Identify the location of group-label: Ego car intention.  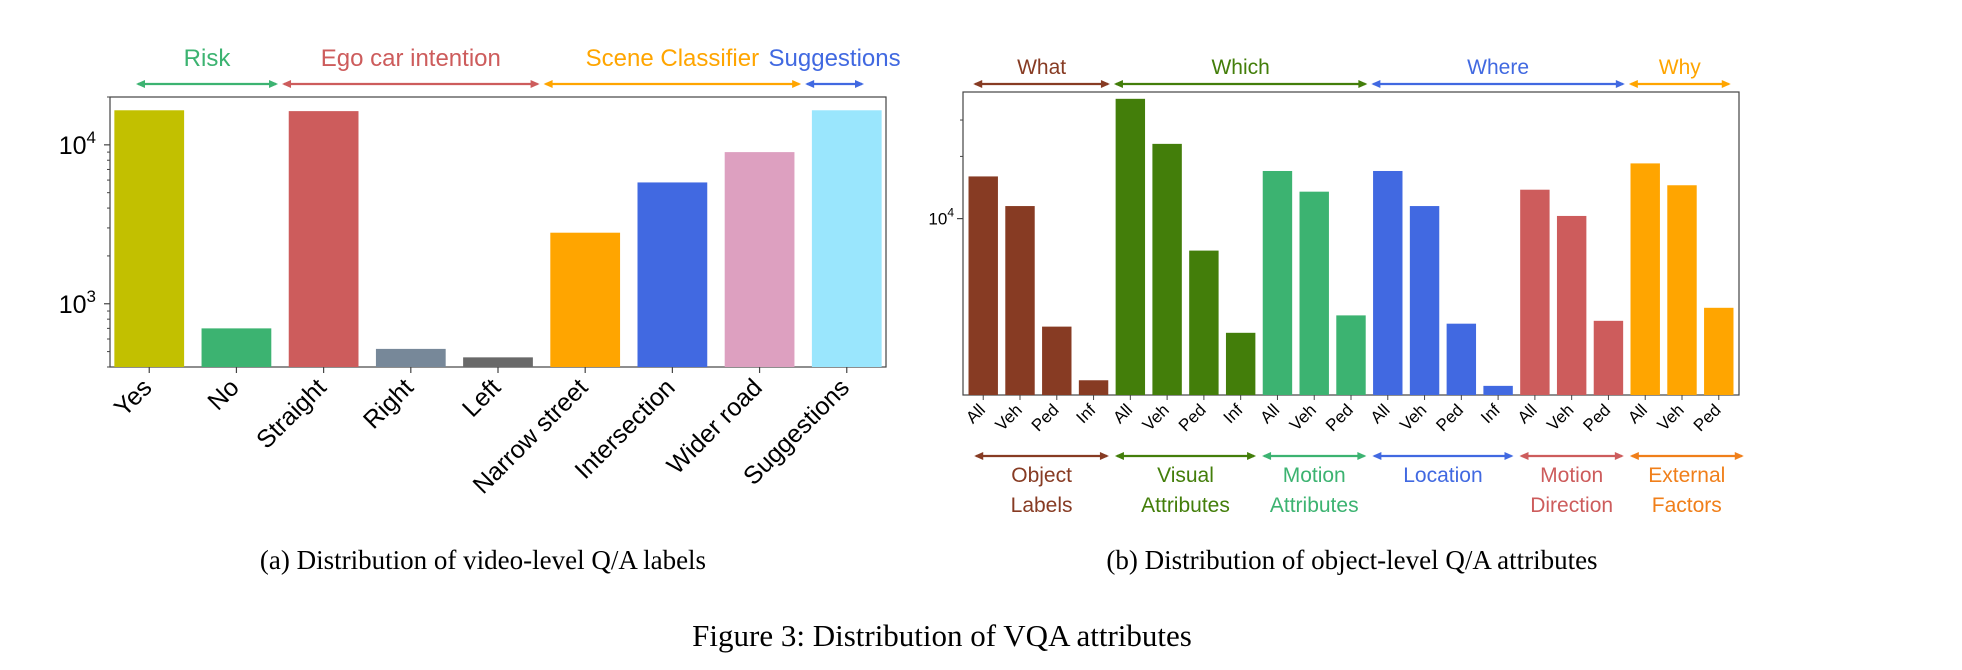
(411, 58).